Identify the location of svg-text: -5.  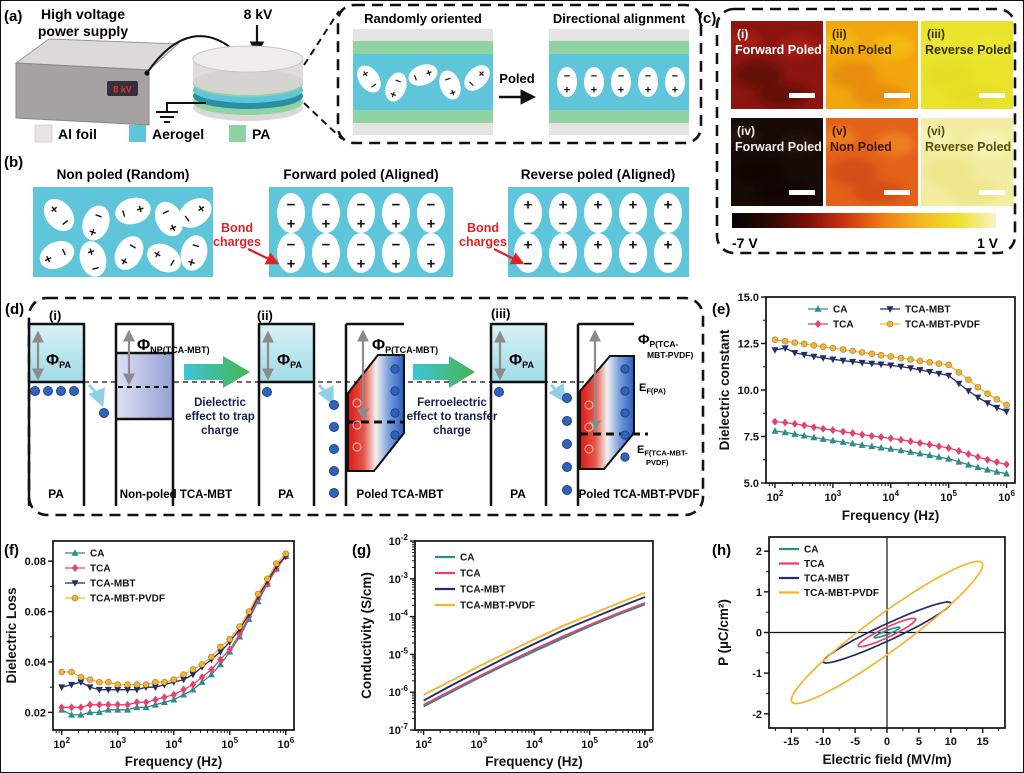
(855, 742).